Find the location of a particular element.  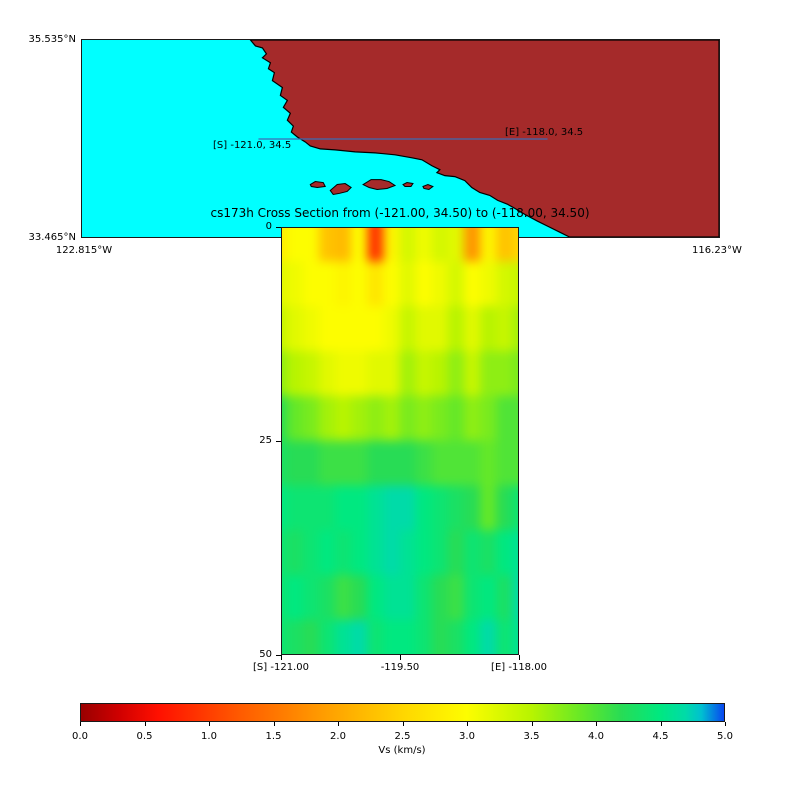

colorbar-tick-label: 0.0 is located at coordinates (80, 736).